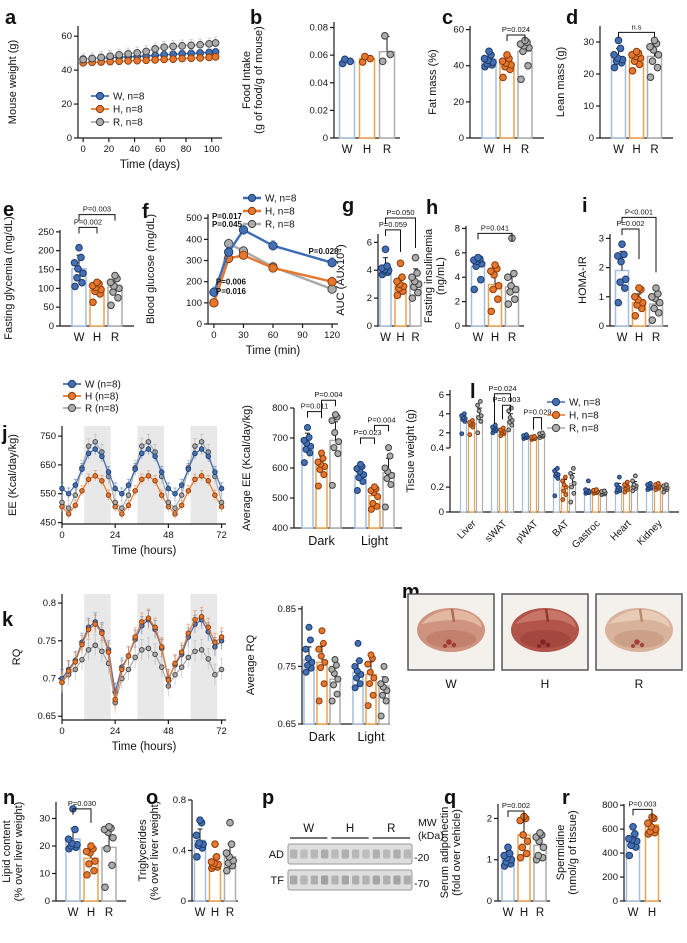  What do you see at coordinates (47, 716) in the screenshot?
I see `y-tick-label: 0.65` at bounding box center [47, 716].